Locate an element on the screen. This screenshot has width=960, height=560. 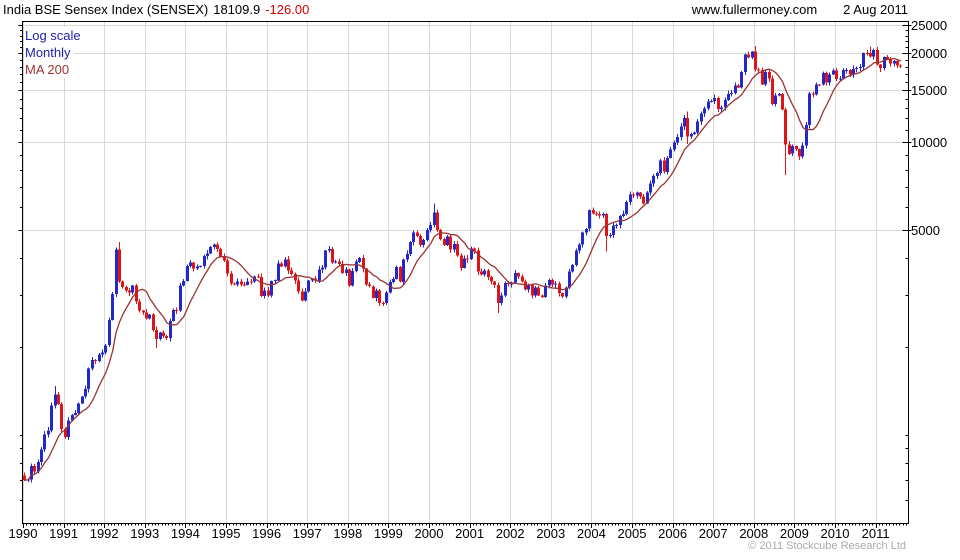
header-right: www.fullermoney.com 2 Aug 2011 is located at coordinates (800, 9).